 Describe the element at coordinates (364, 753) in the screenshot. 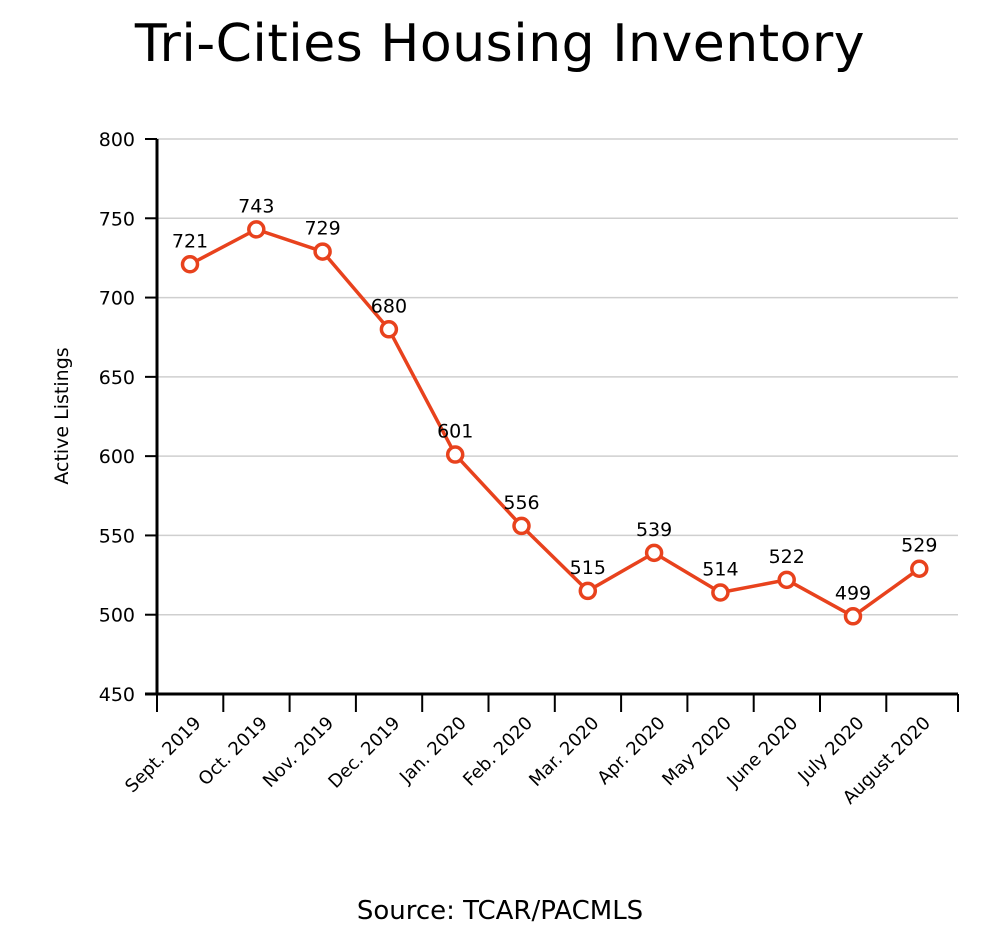

I see `x-tick-label: Dec. 2019` at that location.